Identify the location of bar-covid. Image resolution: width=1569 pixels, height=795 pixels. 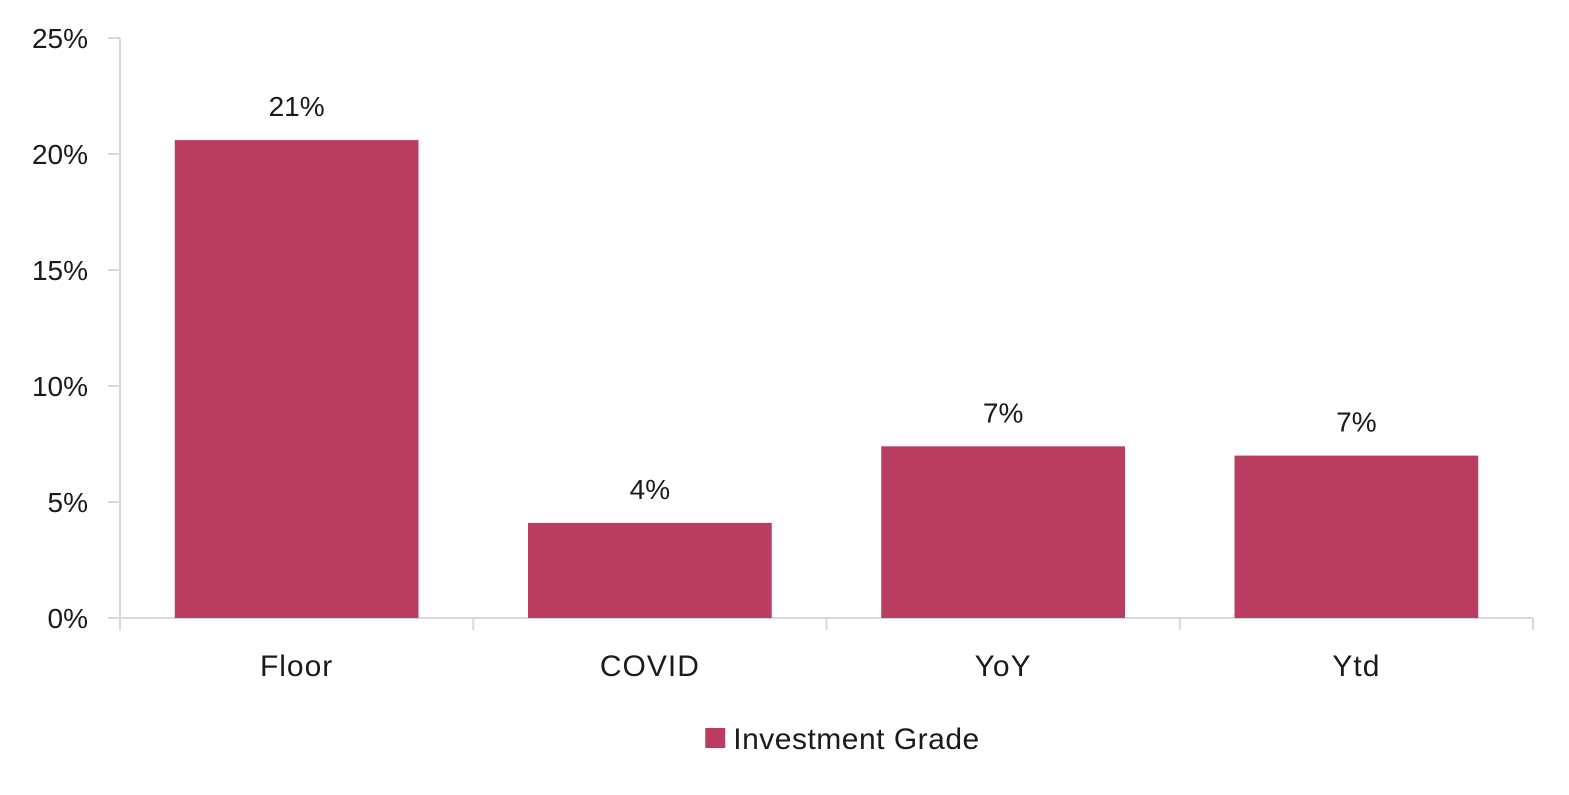
(650, 570).